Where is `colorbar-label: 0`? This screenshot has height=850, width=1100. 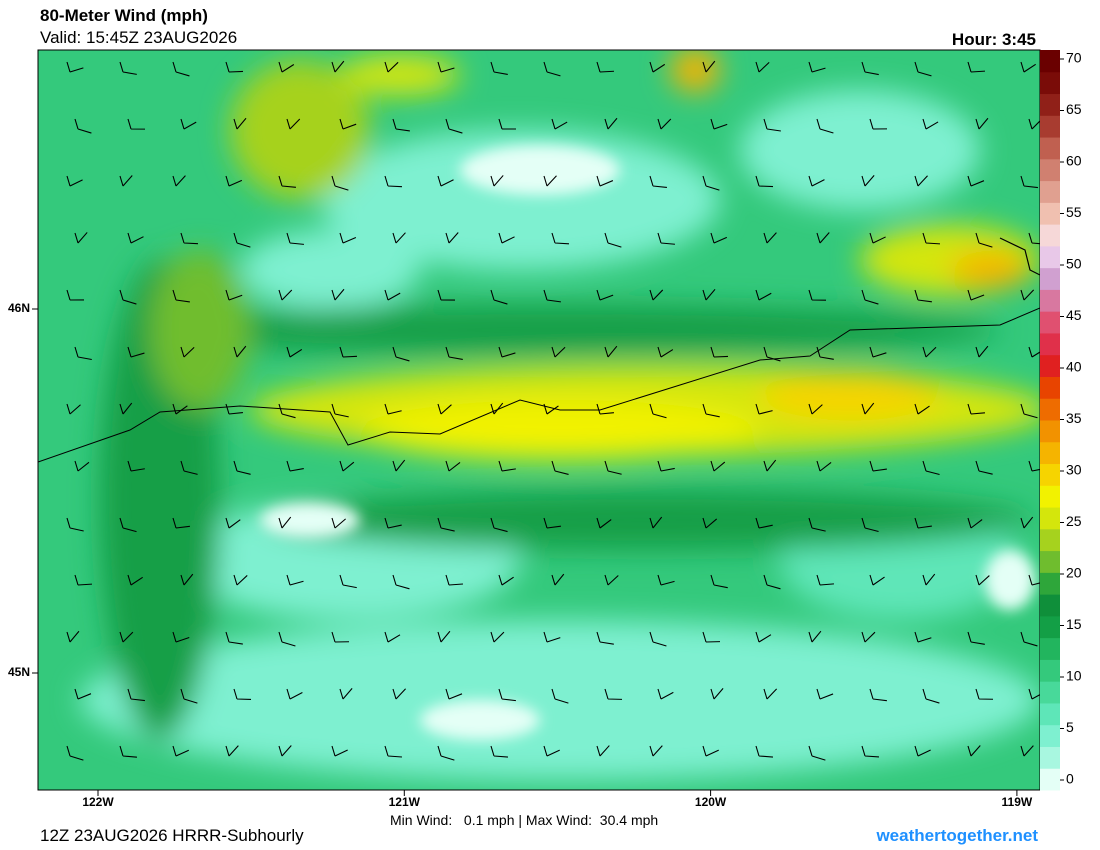
colorbar-label: 0 is located at coordinates (1070, 779).